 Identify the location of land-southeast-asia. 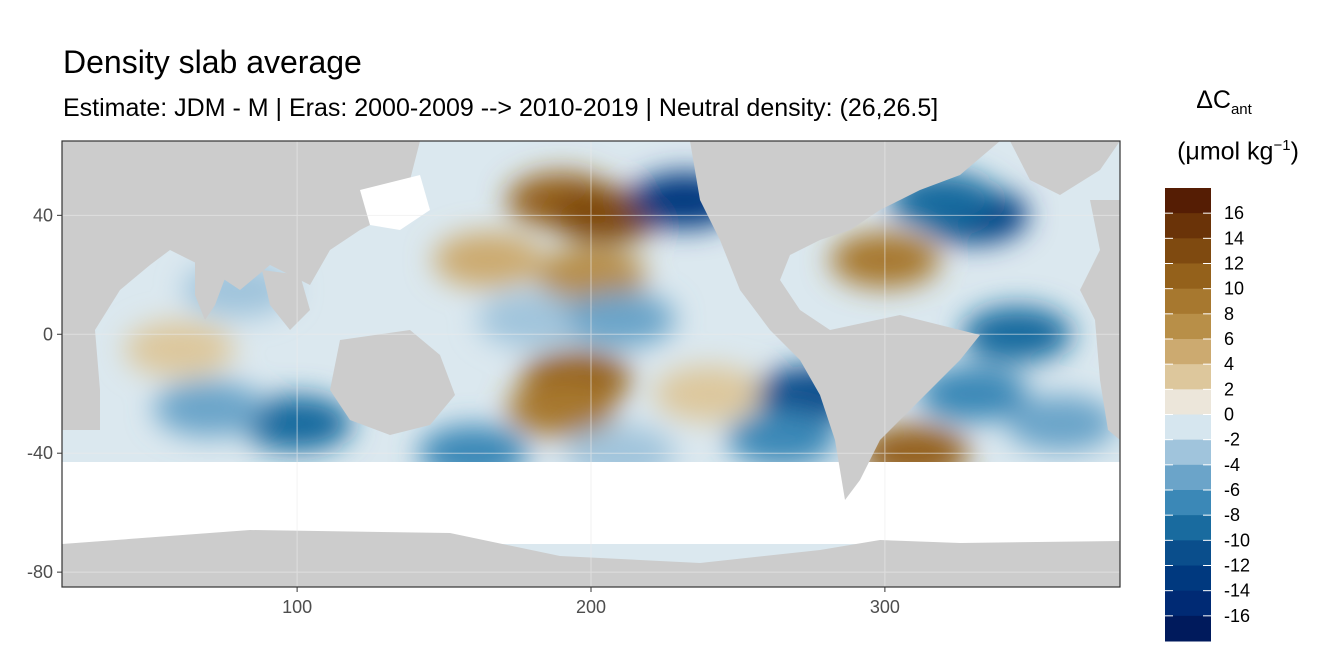
(286, 300).